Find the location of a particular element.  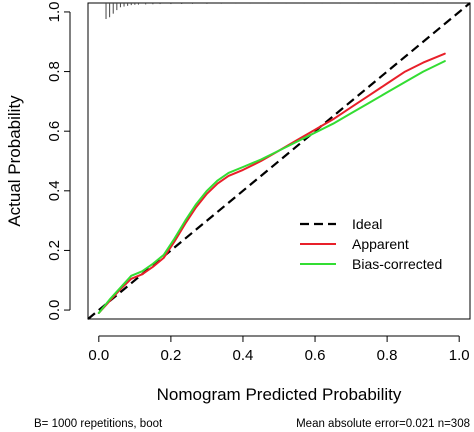

y-axis-title: Actual Probability is located at coordinates (14, 161).